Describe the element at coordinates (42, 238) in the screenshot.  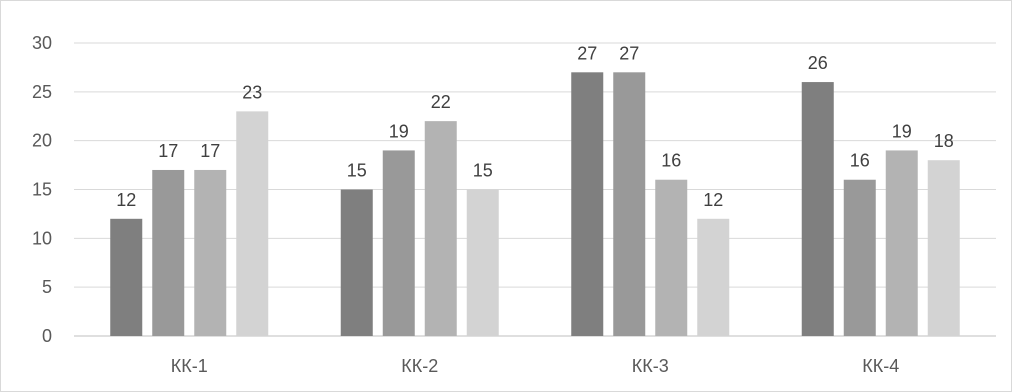
I see `y-tick-label: 10` at that location.